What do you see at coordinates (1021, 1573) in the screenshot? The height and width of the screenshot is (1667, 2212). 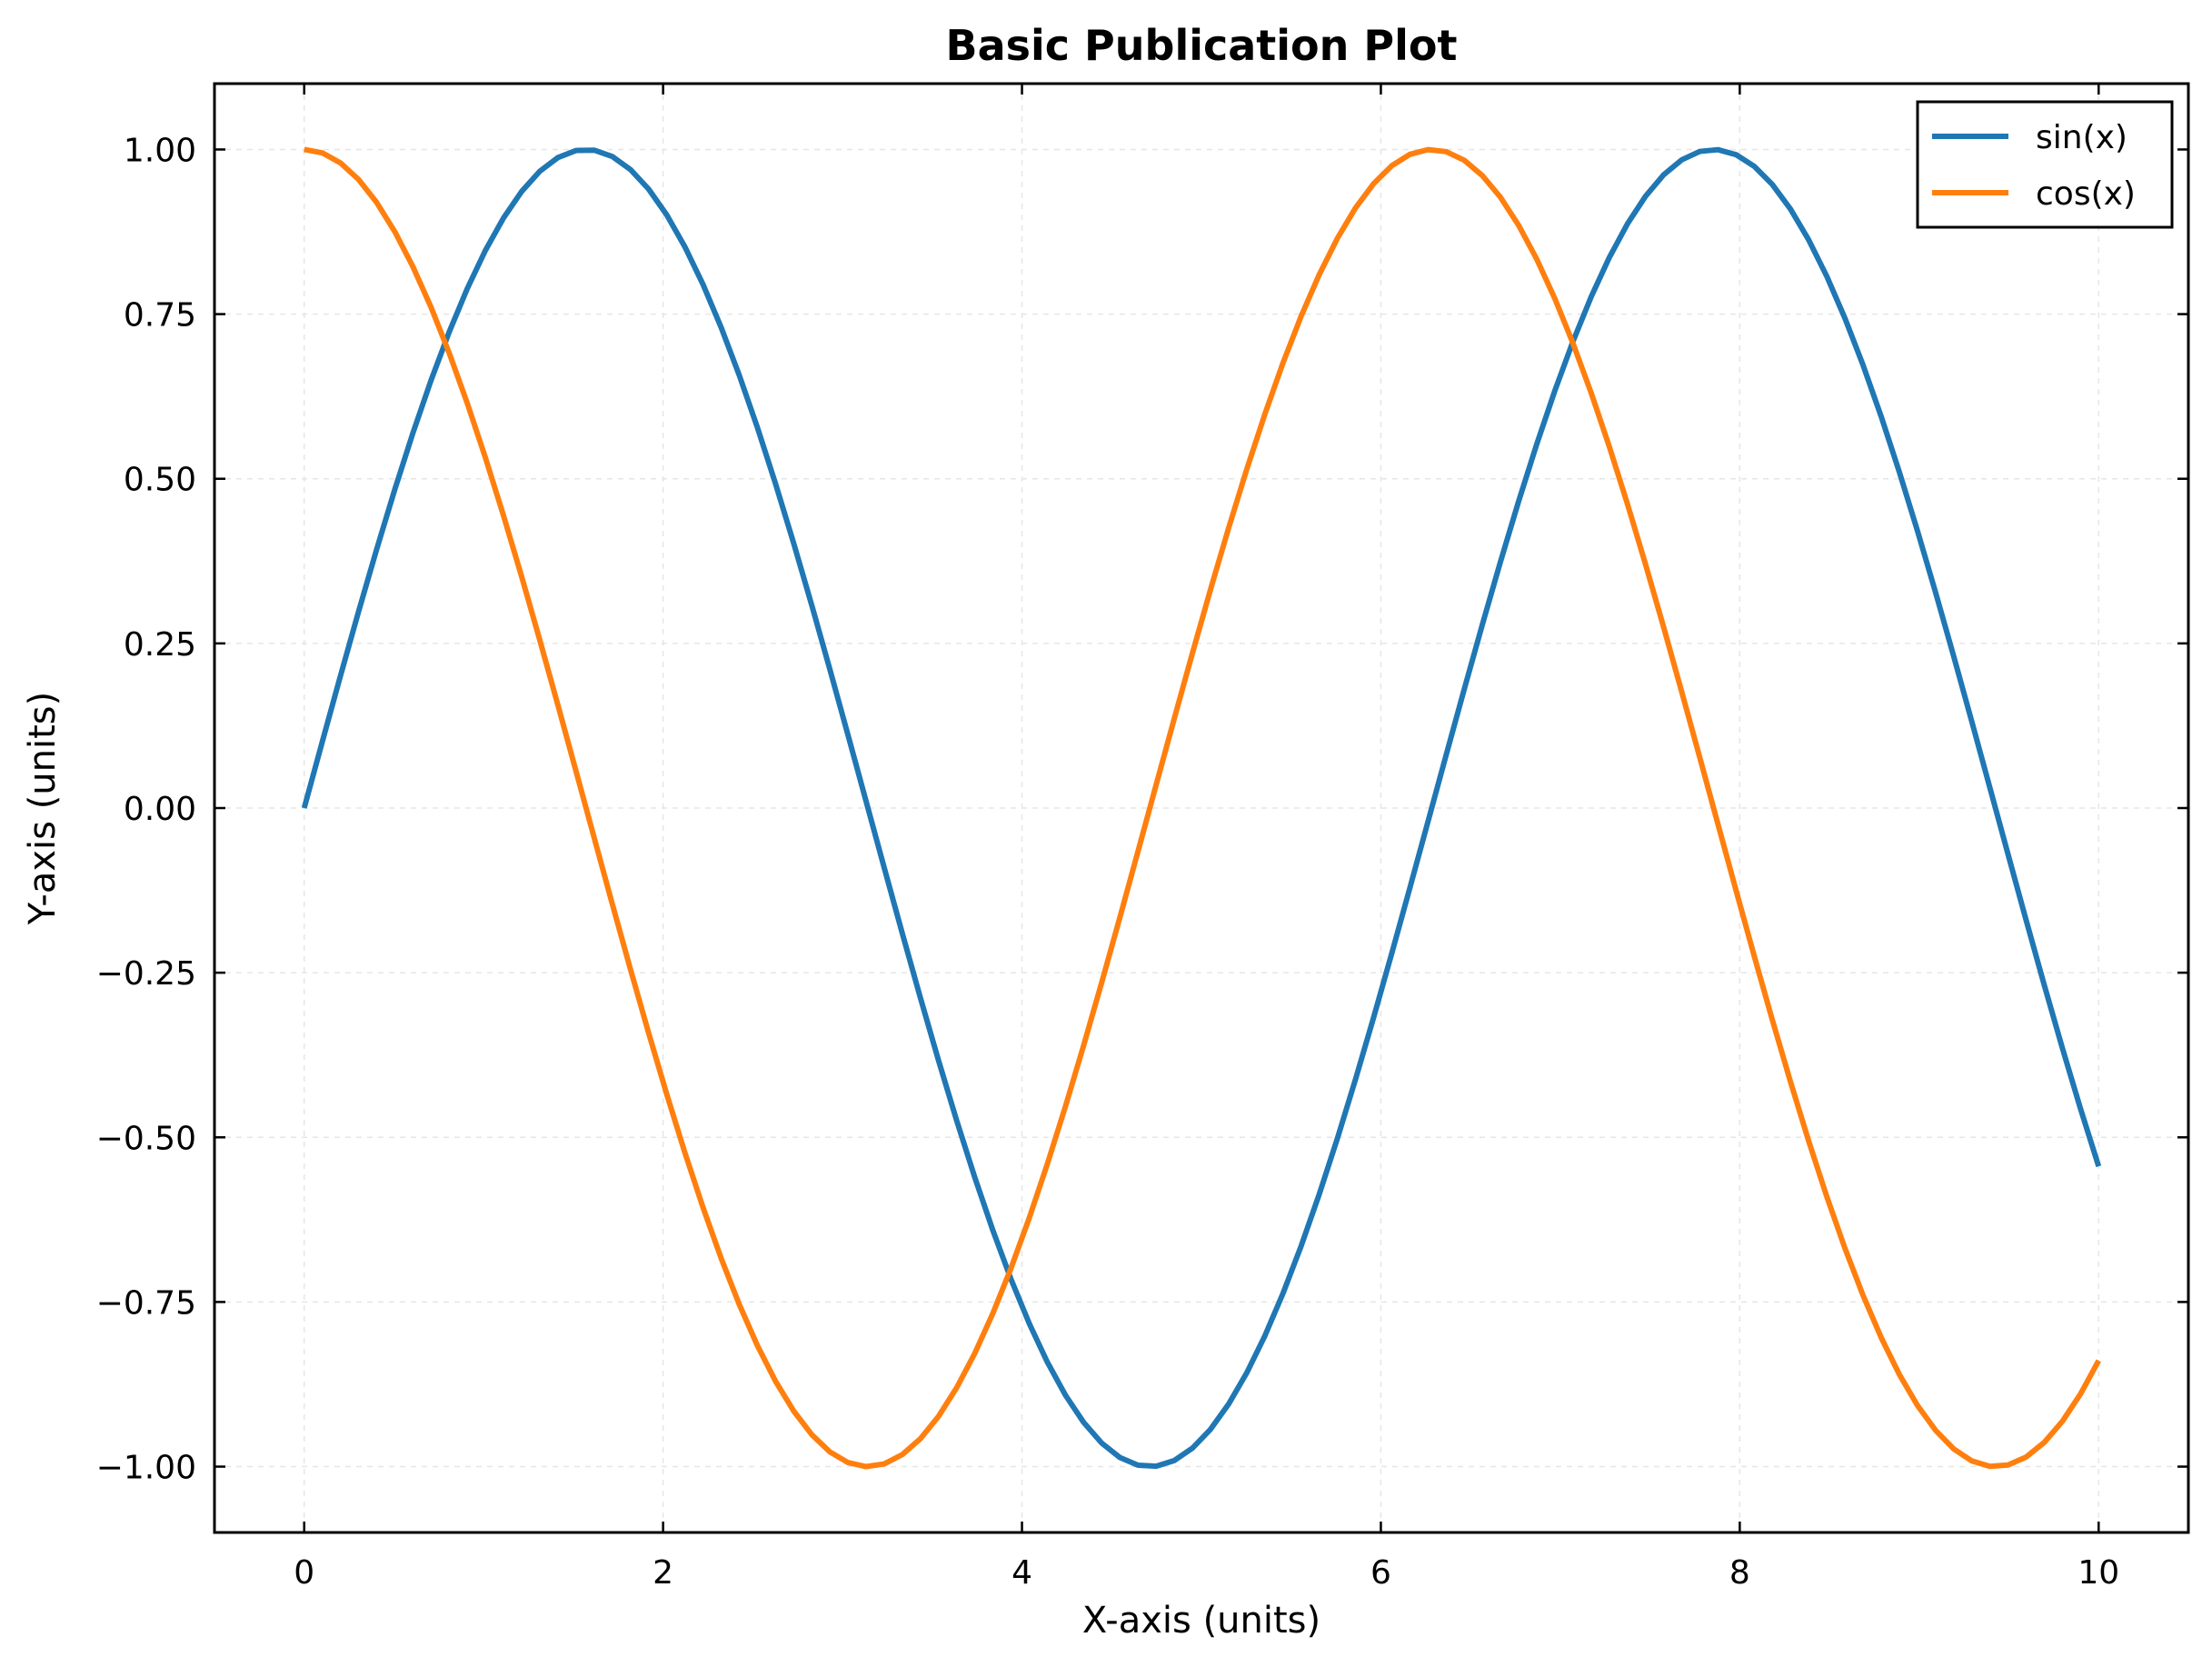 I see `x-tick-label: 4` at bounding box center [1021, 1573].